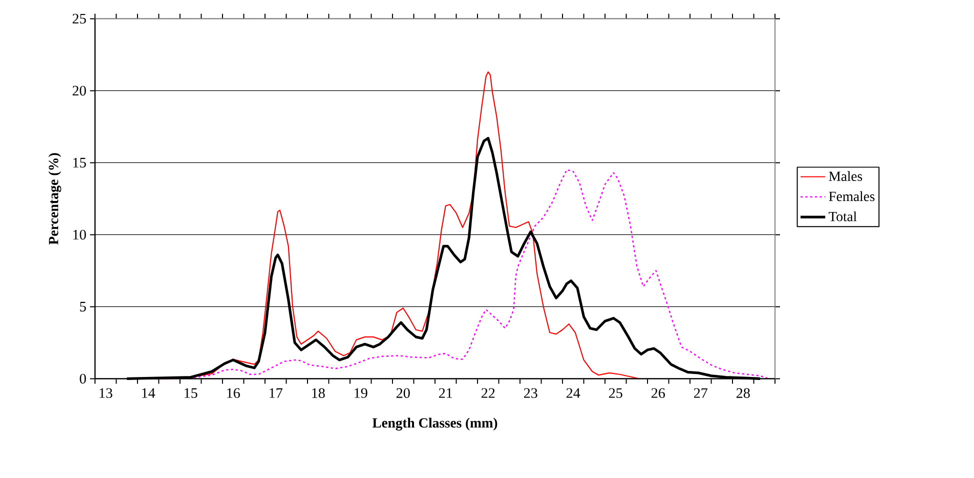 This screenshot has width=974, height=478. Describe the element at coordinates (573, 393) in the screenshot. I see `x-tick-label: 24` at that location.